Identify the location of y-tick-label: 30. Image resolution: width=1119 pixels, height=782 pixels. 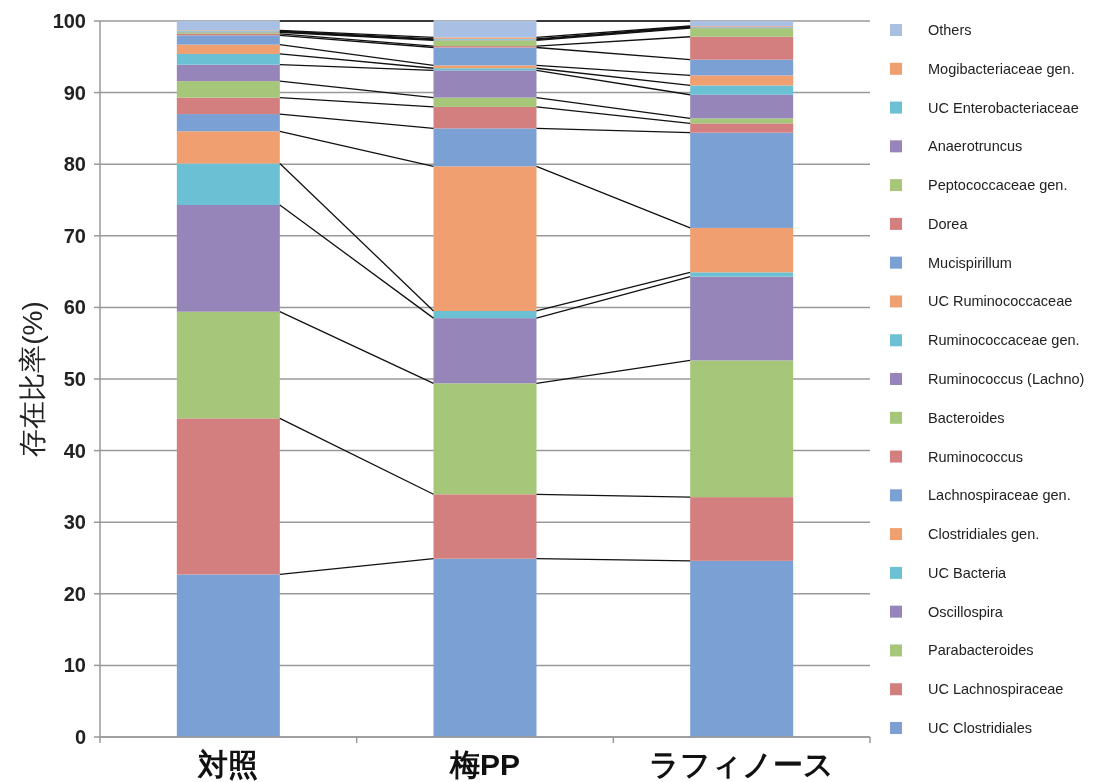
(74, 522).